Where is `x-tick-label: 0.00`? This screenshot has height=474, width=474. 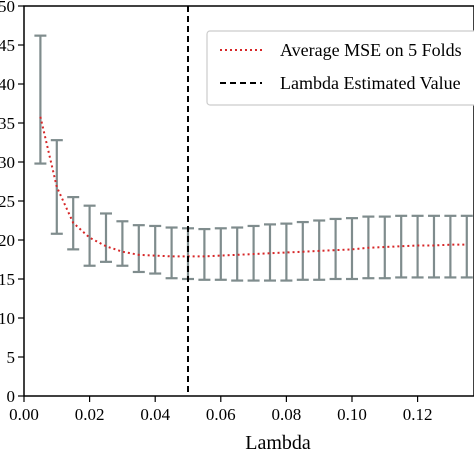 x-tick-label: 0.00 is located at coordinates (24, 414).